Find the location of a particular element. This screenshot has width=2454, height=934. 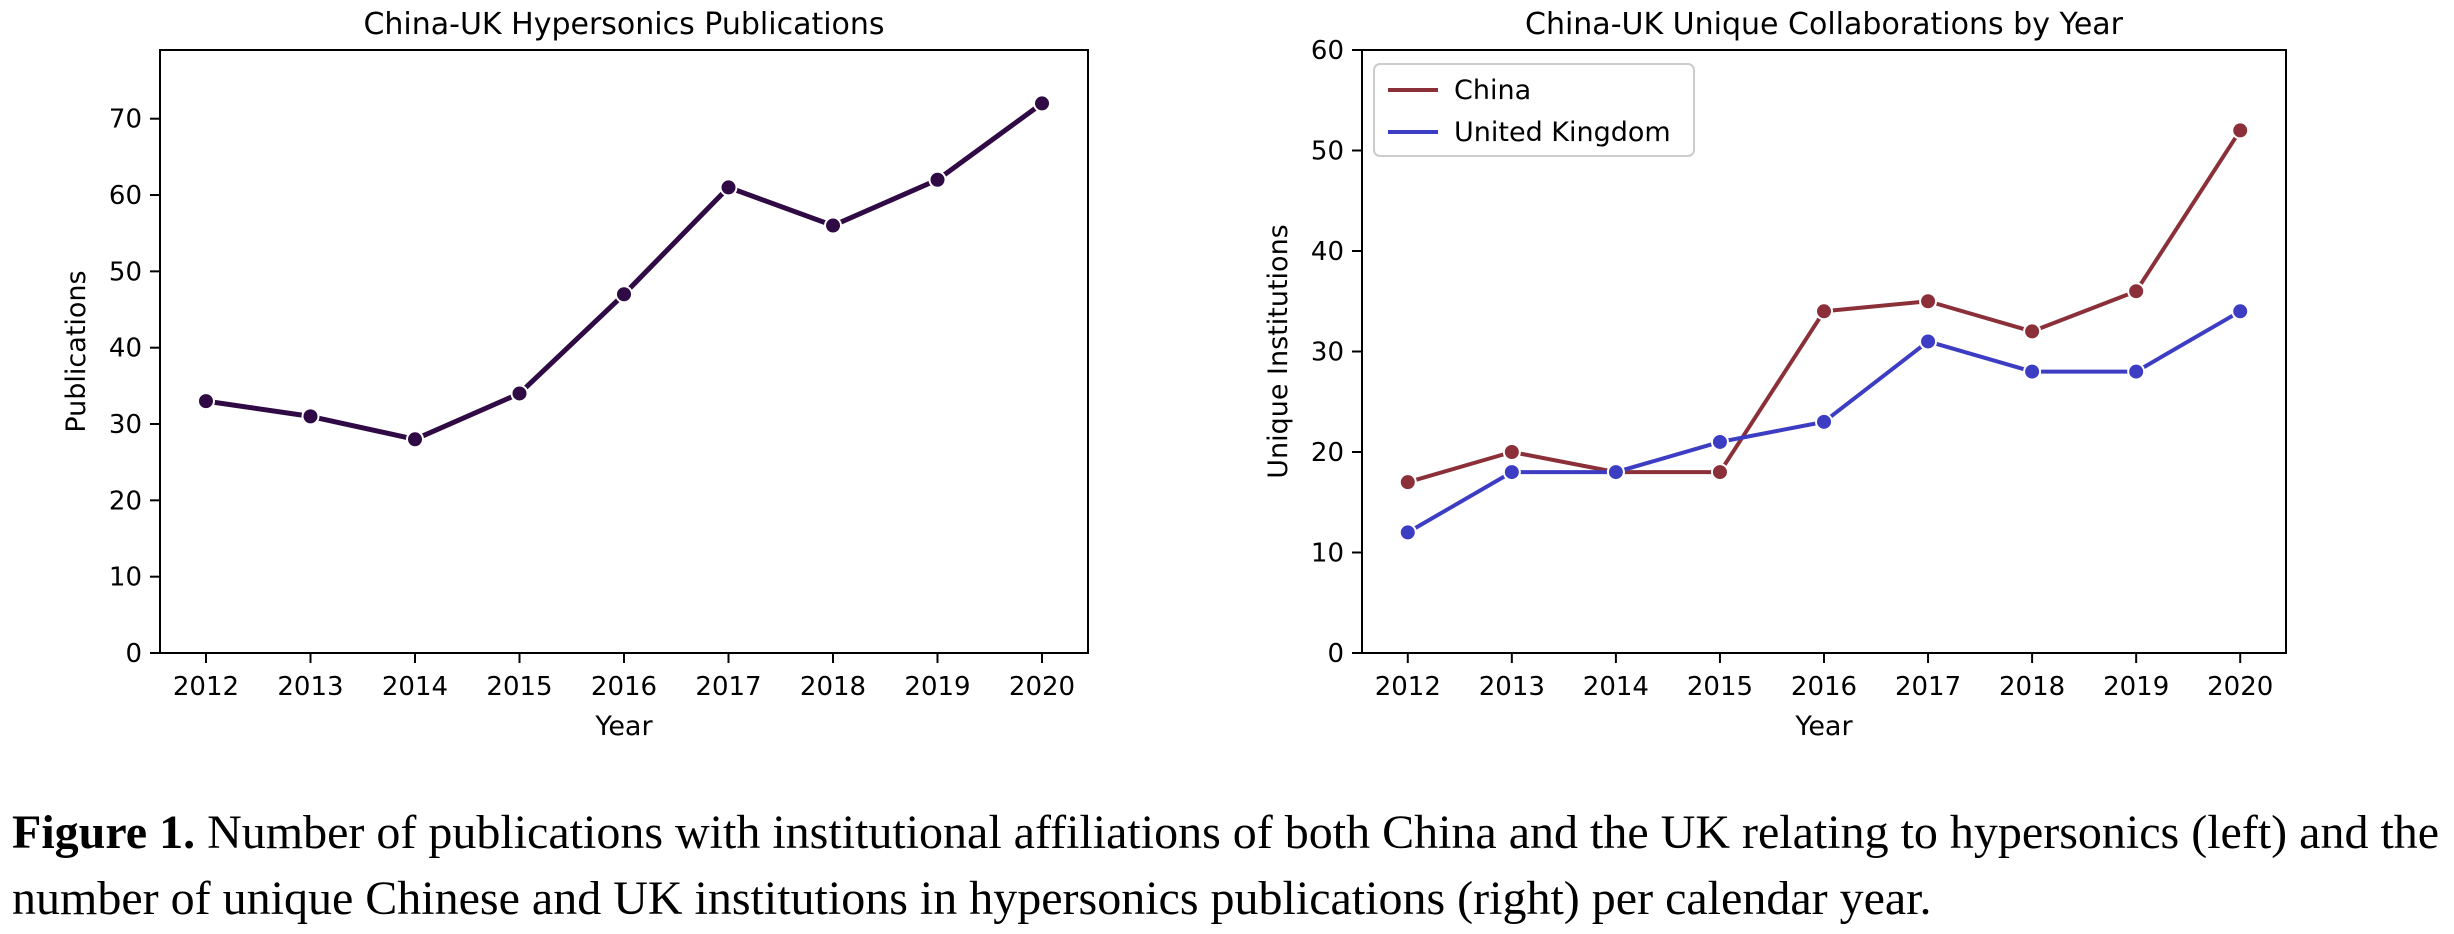

data-point-1-2015 is located at coordinates (1719, 441).